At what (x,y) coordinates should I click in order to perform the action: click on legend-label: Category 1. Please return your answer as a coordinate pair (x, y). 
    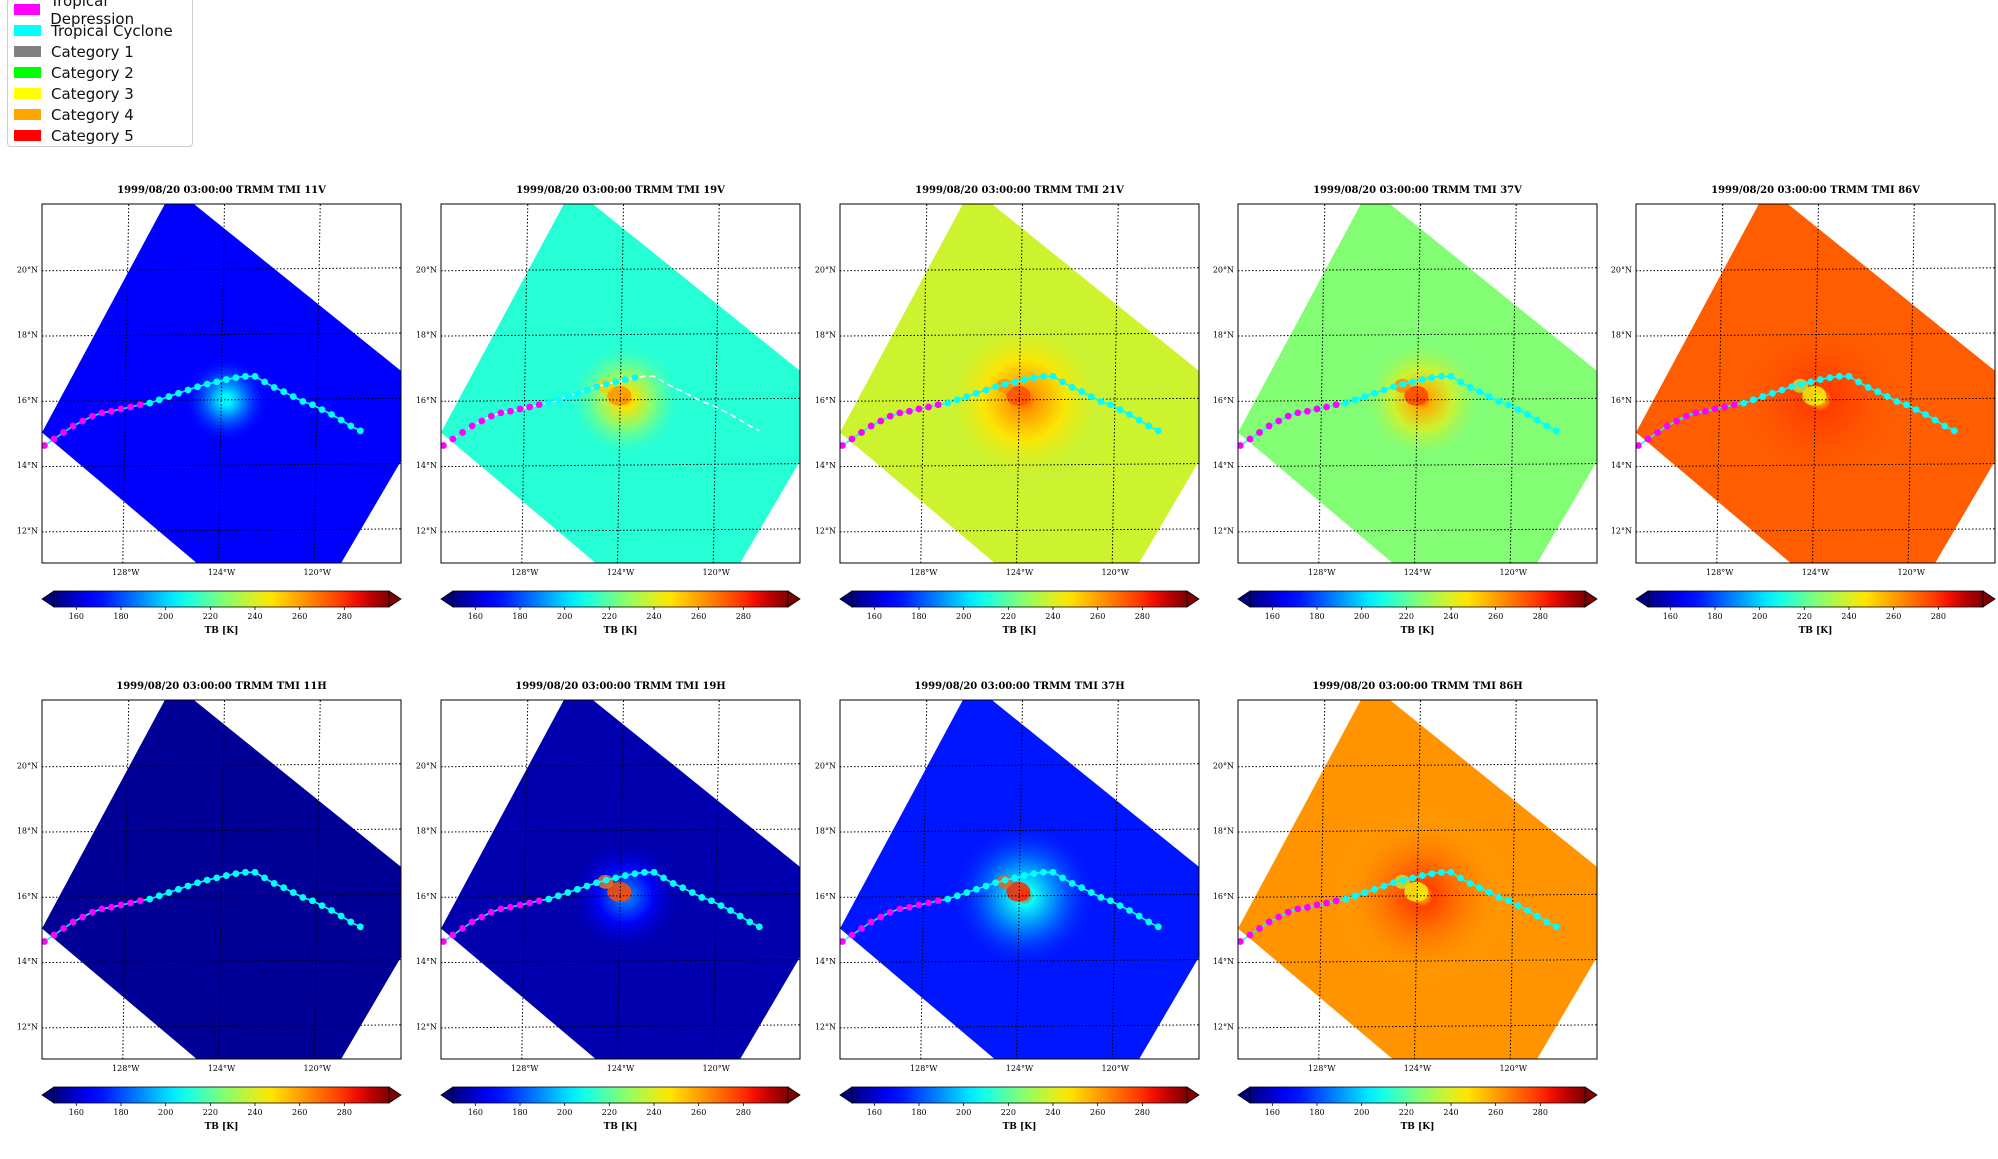
    Looking at the image, I should click on (92, 51).